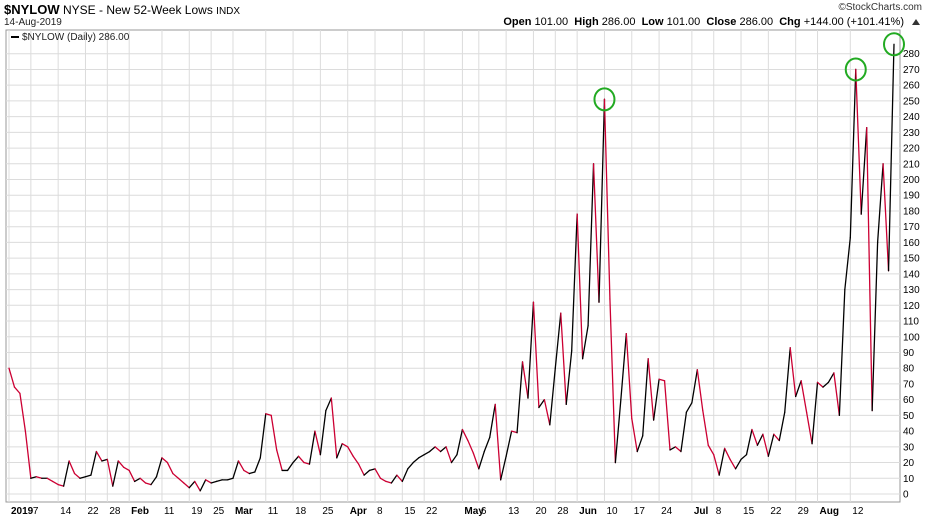 The width and height of the screenshot is (930, 522). I want to click on y-tick-label: 0, so click(906, 495).